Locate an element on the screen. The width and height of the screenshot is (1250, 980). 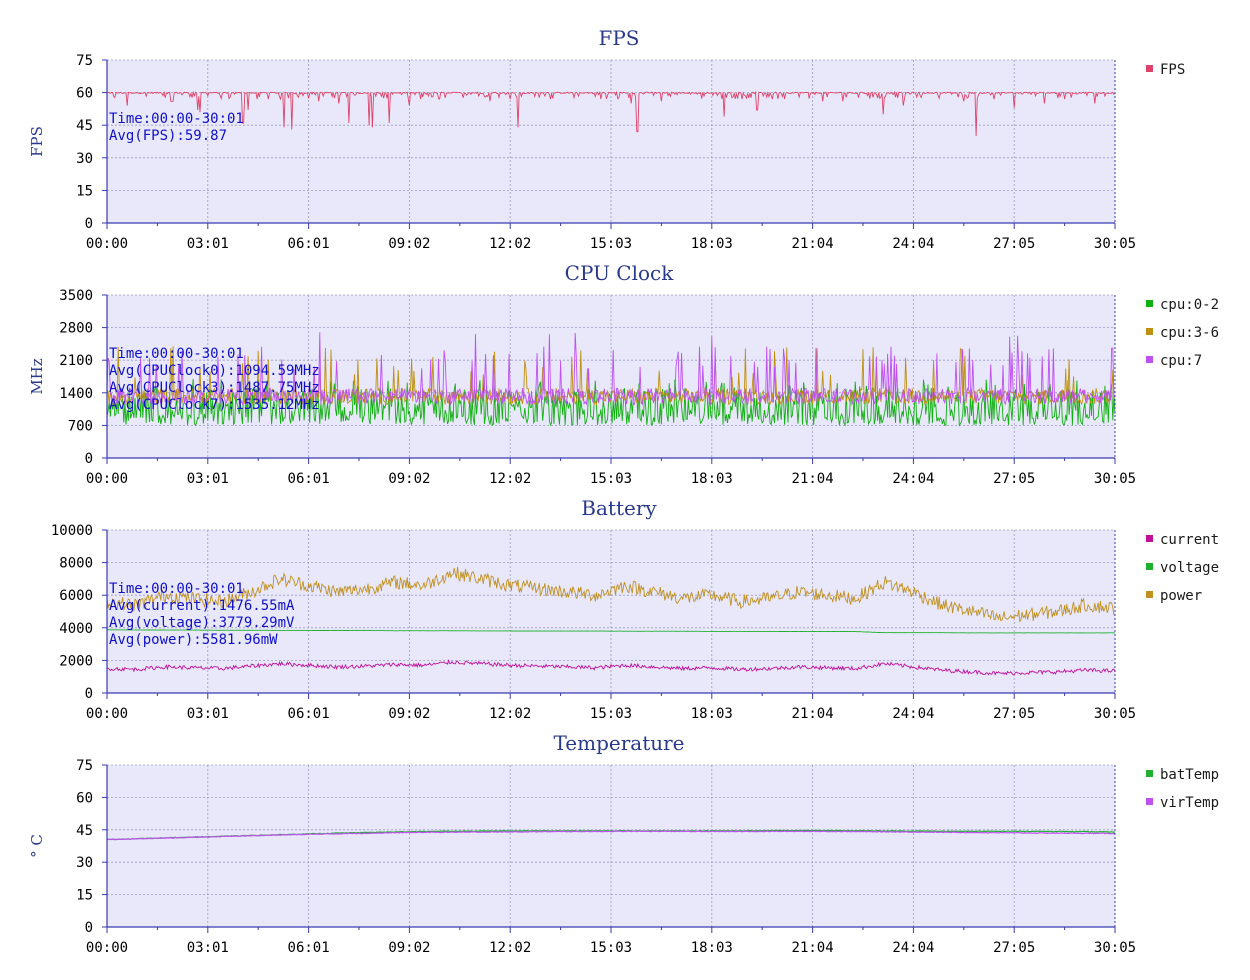
y-tick-label: 2100 is located at coordinates (76, 361).